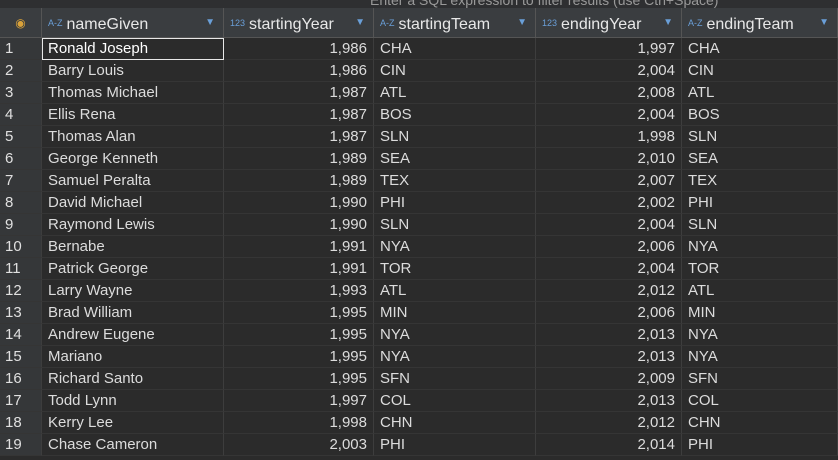  What do you see at coordinates (609, 247) in the screenshot?
I see `table-cell: 2,006` at bounding box center [609, 247].